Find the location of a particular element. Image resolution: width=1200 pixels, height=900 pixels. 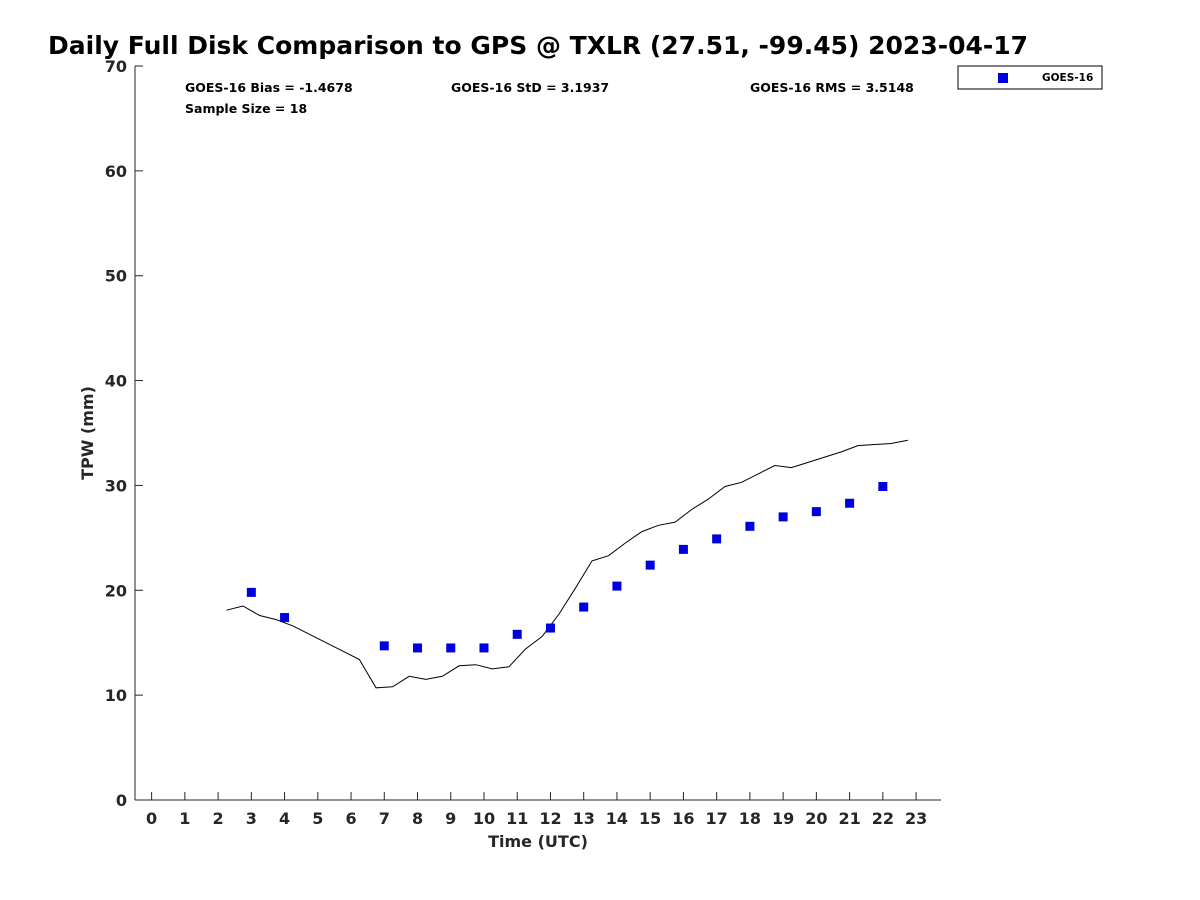

y-tick-label: 10 is located at coordinates (116, 695).